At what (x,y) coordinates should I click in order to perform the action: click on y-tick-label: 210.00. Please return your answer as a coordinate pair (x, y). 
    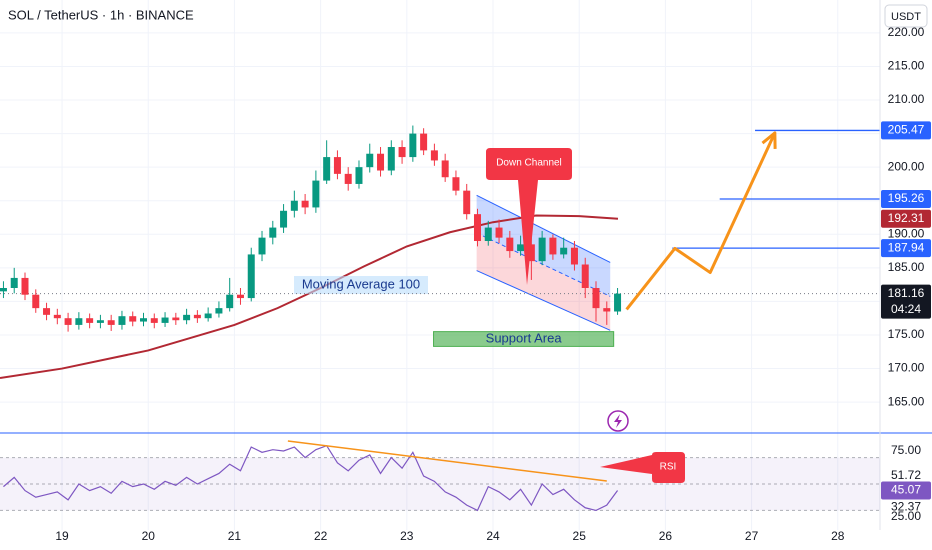
    Looking at the image, I should click on (906, 99).